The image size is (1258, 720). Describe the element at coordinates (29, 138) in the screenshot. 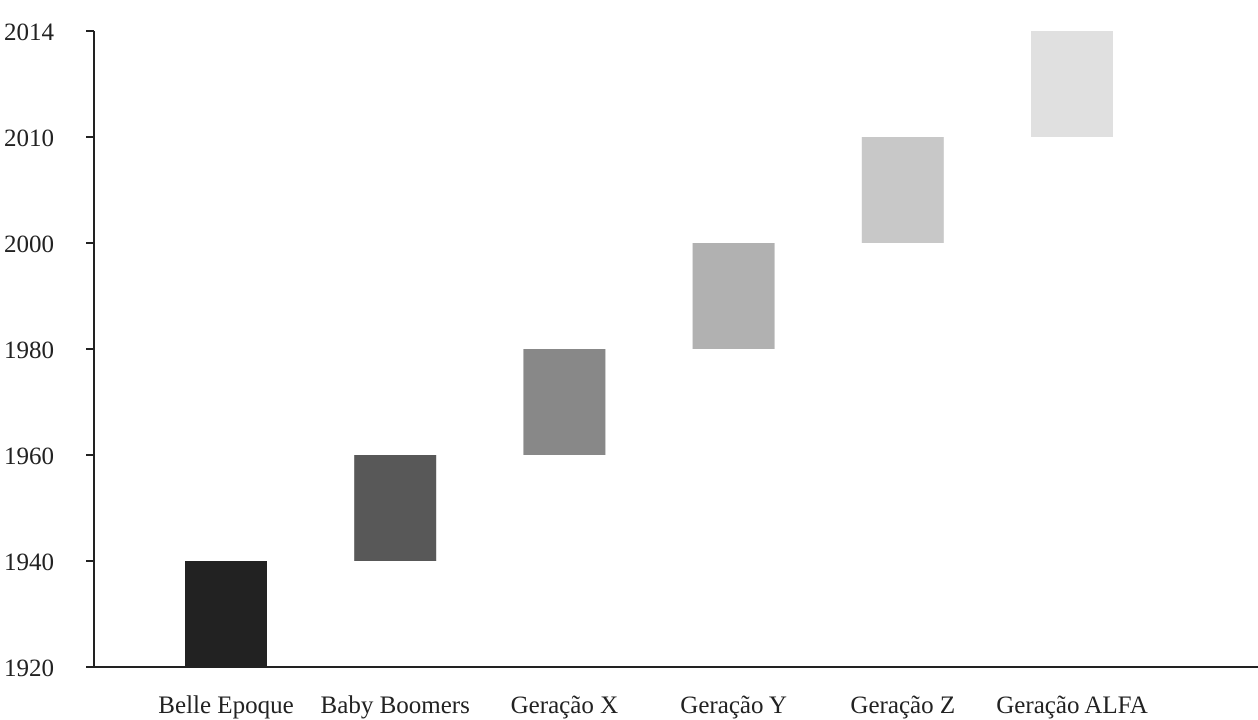

I see `y-tick-label: 2010` at that location.